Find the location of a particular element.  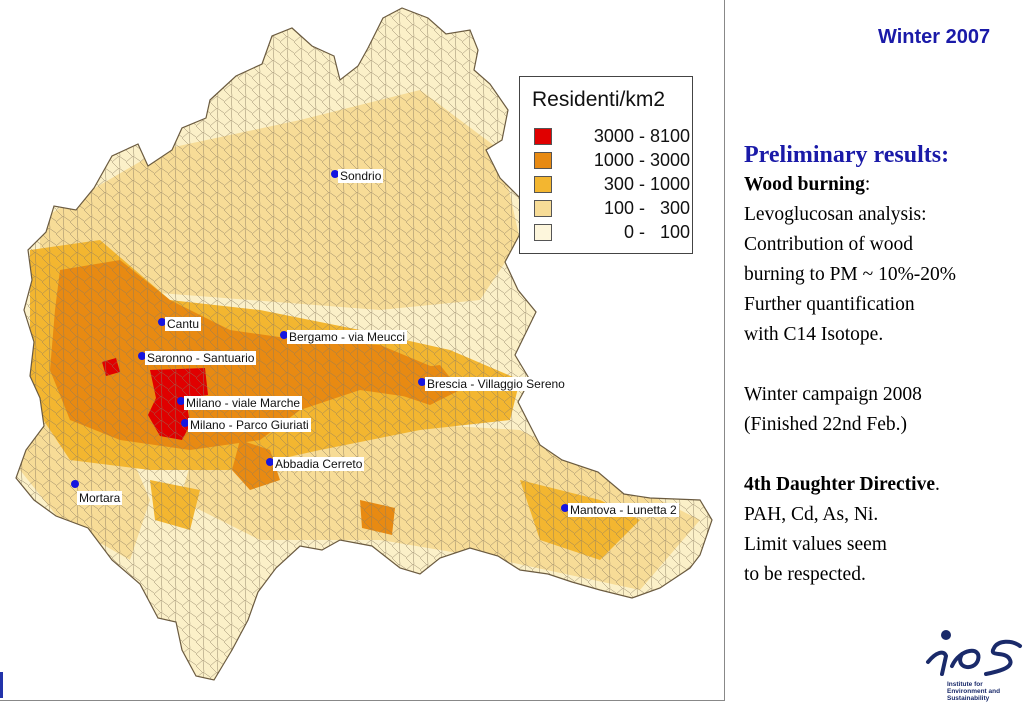

legend-label: 100 - 300 is located at coordinates (646, 208).